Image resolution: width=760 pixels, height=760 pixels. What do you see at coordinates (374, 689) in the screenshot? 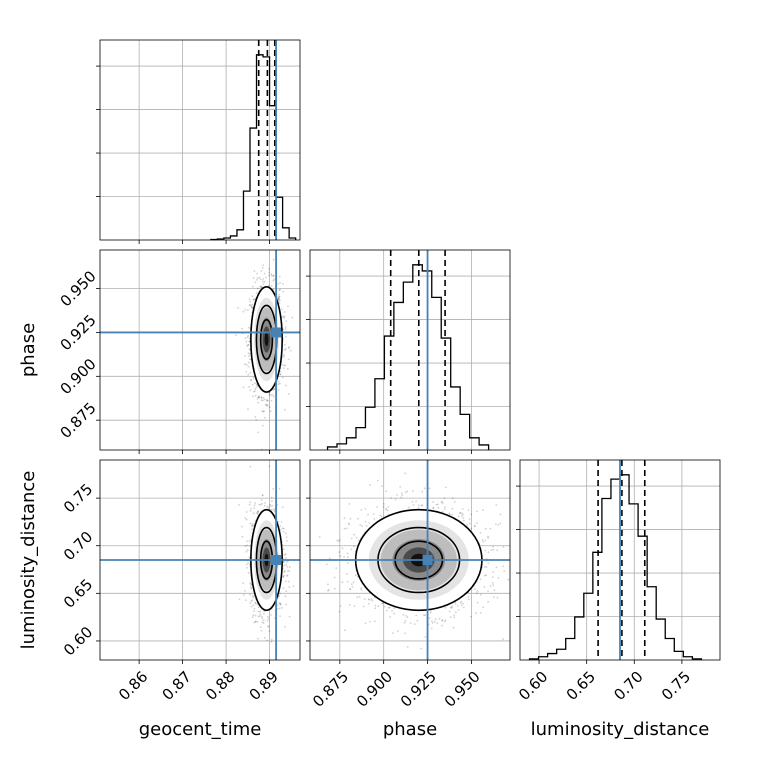
I see `xtick-label-phase-1: 0.900` at bounding box center [374, 689].